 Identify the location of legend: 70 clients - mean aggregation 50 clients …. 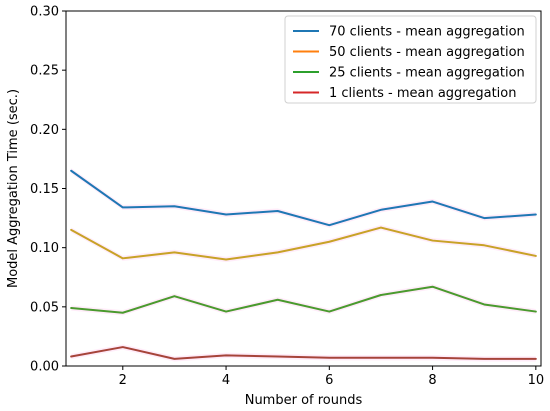
(410, 59).